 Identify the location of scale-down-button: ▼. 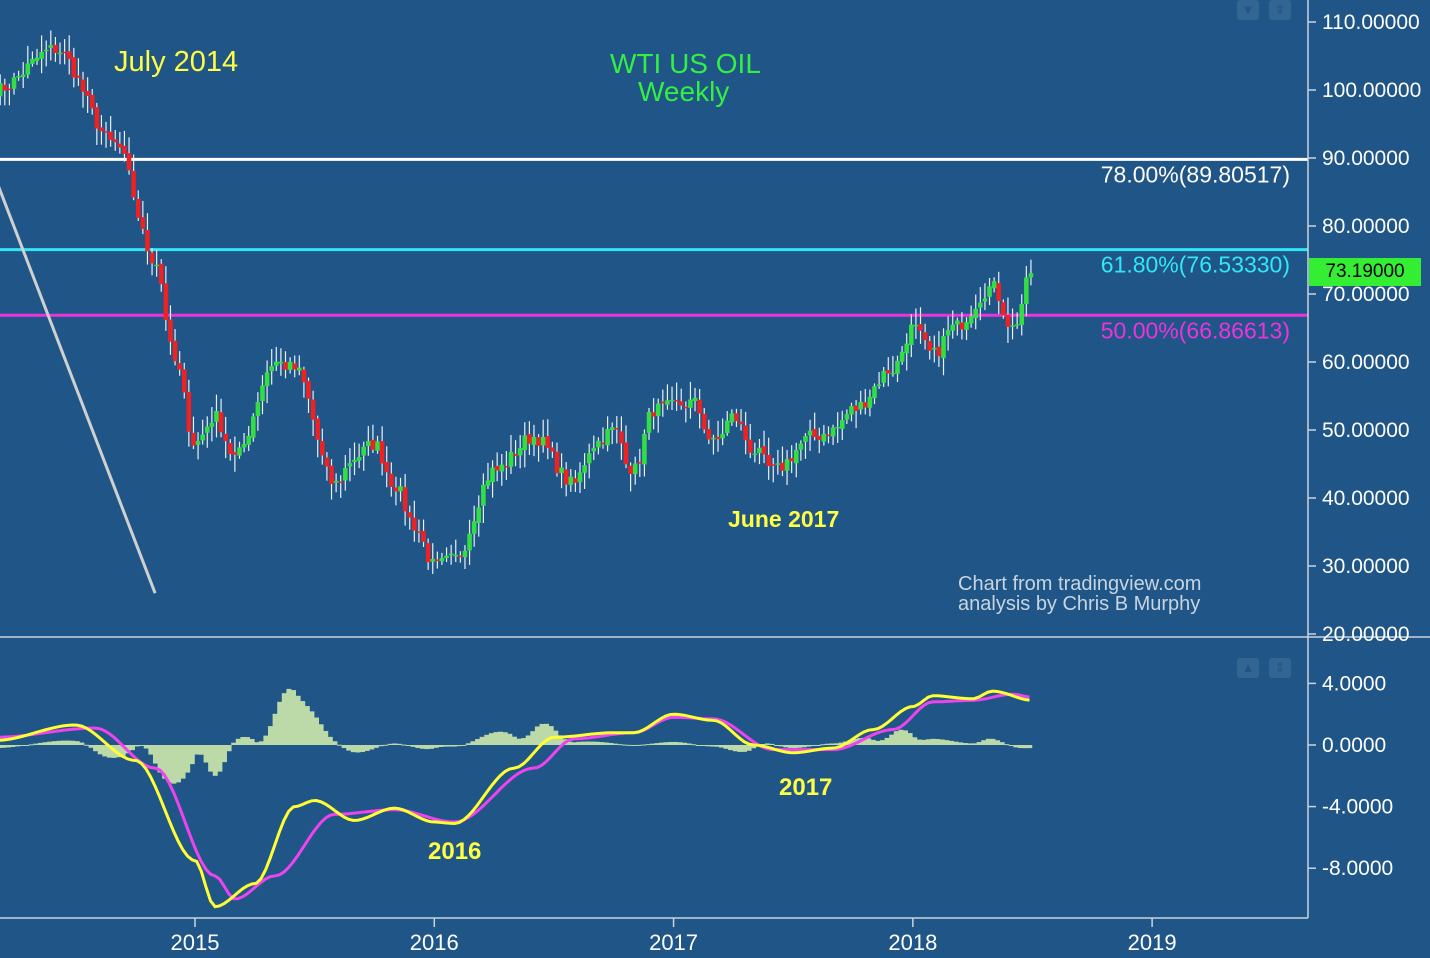
(1248, 10).